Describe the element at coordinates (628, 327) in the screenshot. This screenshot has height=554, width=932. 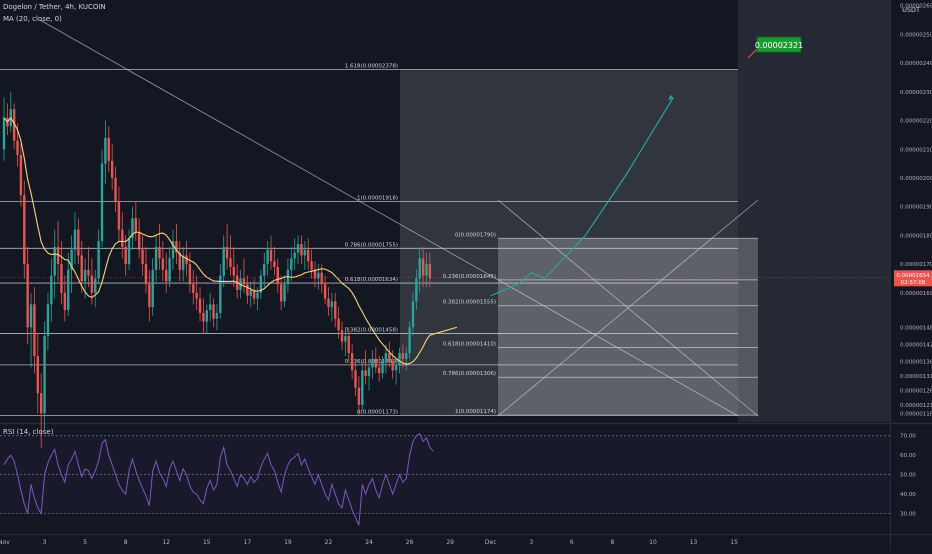
I see `fib-zone-right` at that location.